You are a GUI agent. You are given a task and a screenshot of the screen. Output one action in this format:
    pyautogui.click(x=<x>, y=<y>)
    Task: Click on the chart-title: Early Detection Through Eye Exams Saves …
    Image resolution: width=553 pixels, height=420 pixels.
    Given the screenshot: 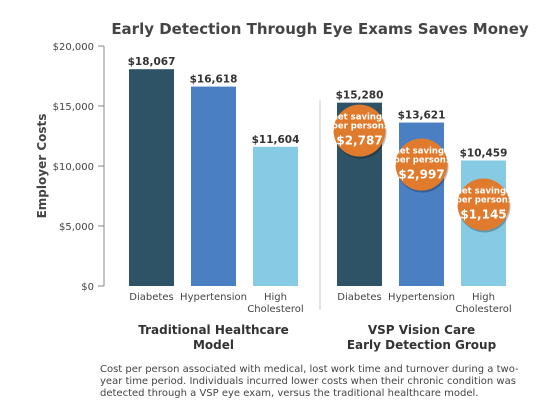 What is the action you would take?
    pyautogui.click(x=320, y=29)
    